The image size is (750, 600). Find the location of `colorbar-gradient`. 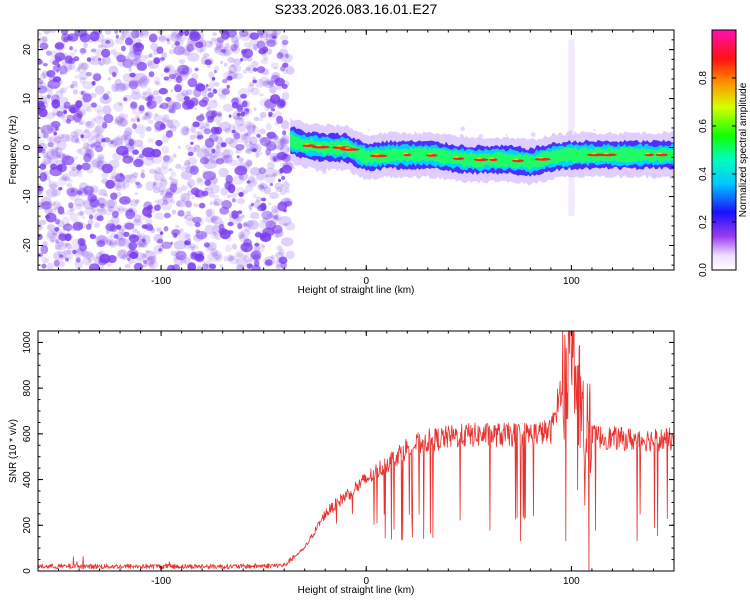

colorbar-gradient is located at coordinates (724, 150).